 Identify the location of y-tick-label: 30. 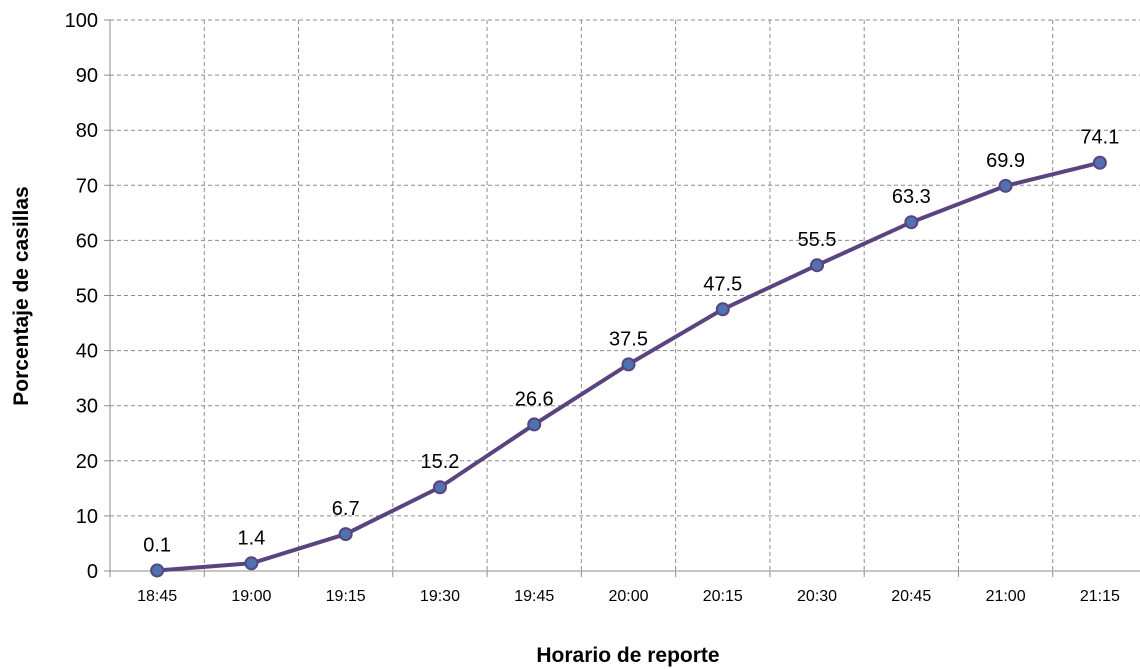
(87, 407).